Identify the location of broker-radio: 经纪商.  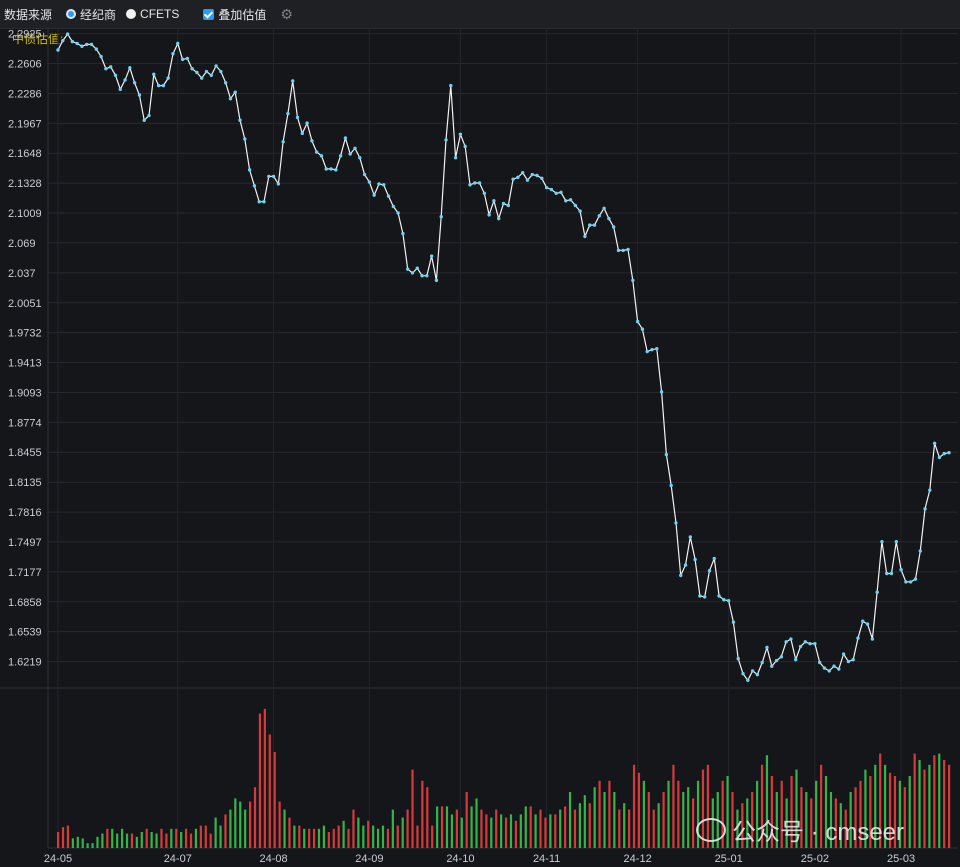
(91, 14).